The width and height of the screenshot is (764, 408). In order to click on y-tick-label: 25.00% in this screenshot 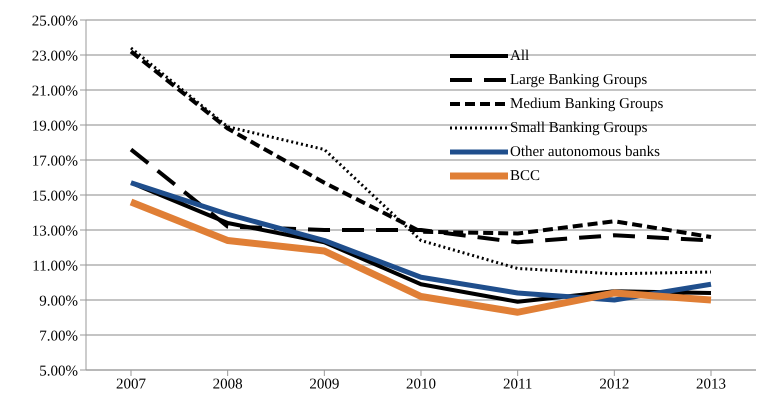, I will do `click(55, 21)`.